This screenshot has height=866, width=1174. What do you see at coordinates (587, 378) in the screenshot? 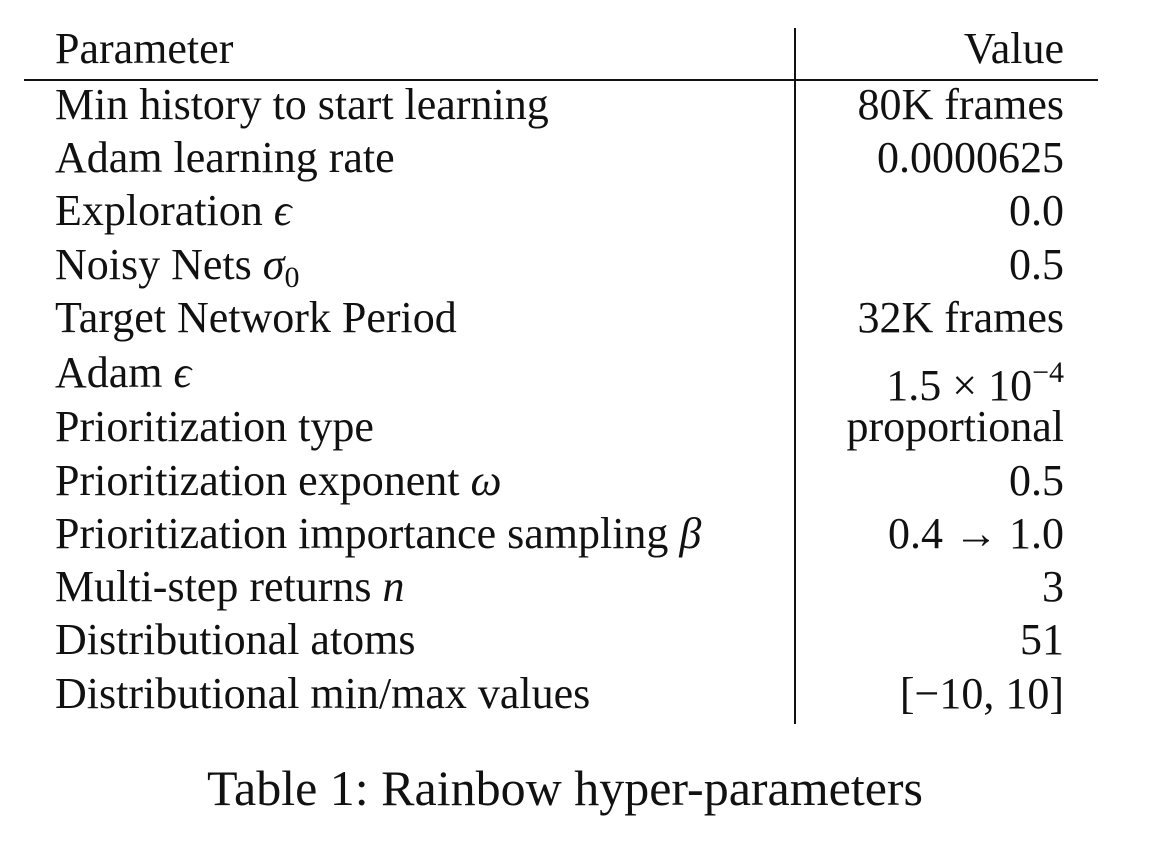
I see `table-row: Adam ϵ 1.5 × 10−4` at bounding box center [587, 378].